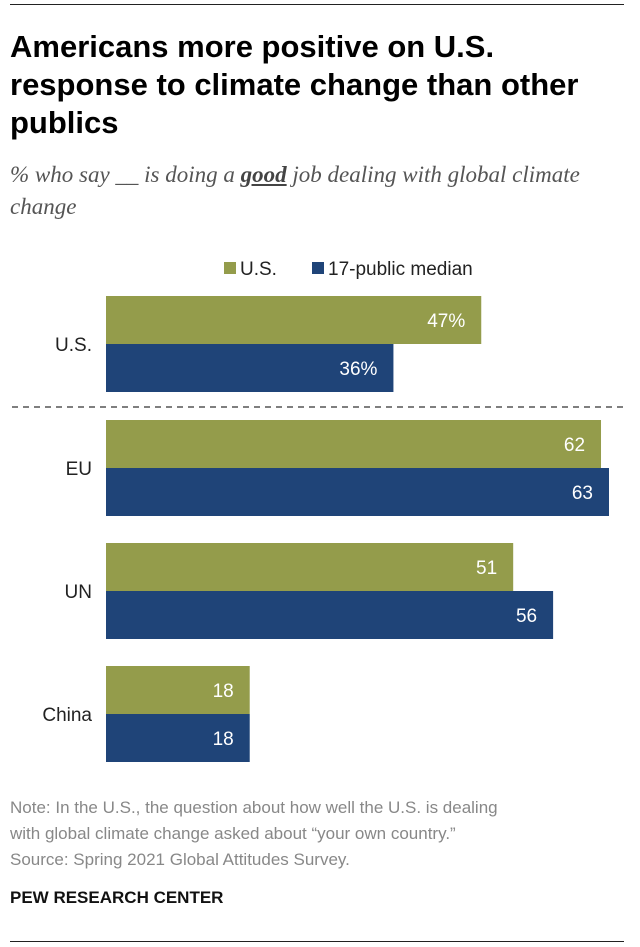 The height and width of the screenshot is (947, 640). Describe the element at coordinates (295, 190) in the screenshot. I see `subtitle-text-end: job dealing with global climate change` at that location.